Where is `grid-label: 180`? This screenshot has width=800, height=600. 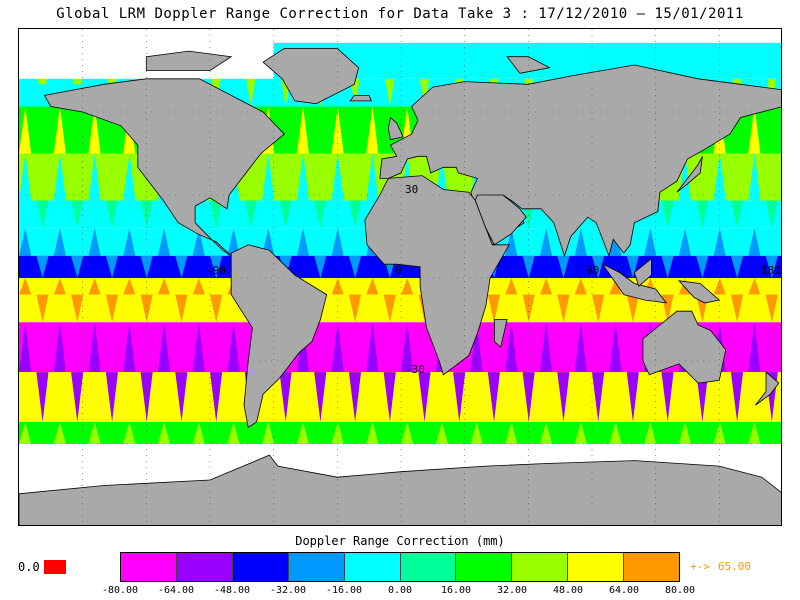
grid-label: 180 is located at coordinates (771, 270).